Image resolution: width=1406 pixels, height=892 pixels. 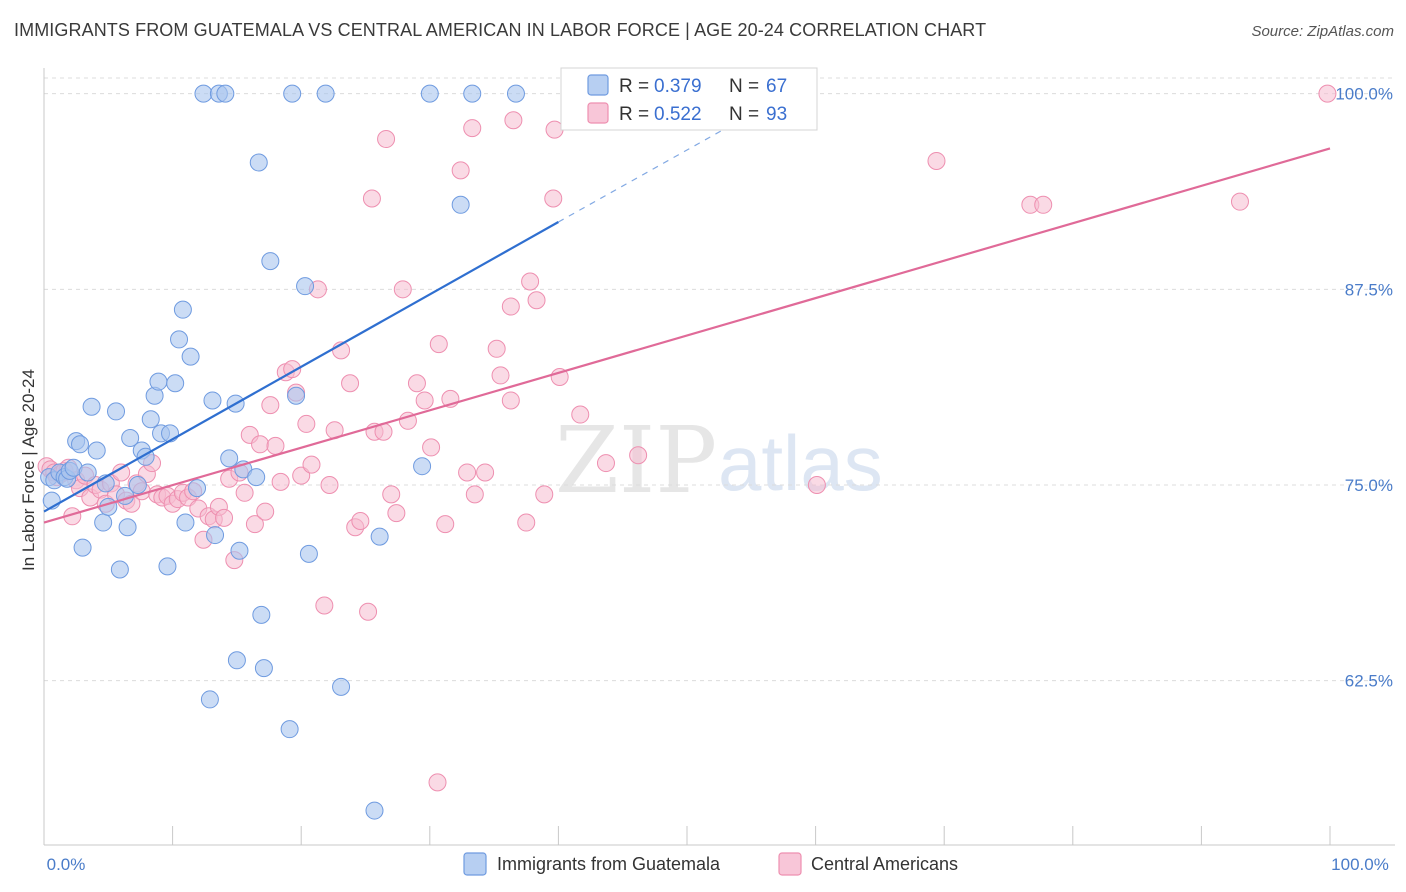 What do you see at coordinates (1369, 485) in the screenshot?
I see `y-tick-label-1: 75.0%` at bounding box center [1369, 485].